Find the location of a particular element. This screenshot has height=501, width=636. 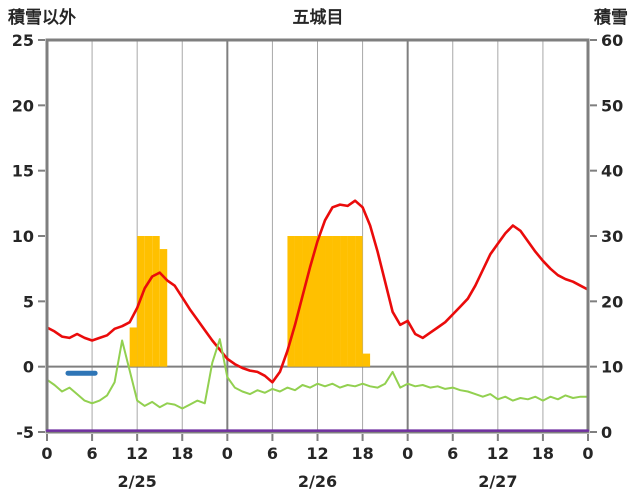

left-axis-tick-label: -5 is located at coordinates (25, 432).